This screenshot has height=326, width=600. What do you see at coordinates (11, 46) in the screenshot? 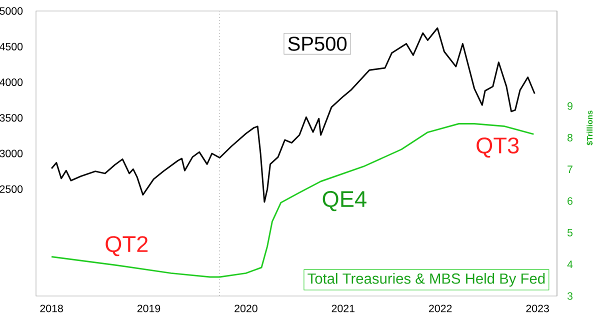
I see `y-tick-label: 4500` at bounding box center [11, 46].